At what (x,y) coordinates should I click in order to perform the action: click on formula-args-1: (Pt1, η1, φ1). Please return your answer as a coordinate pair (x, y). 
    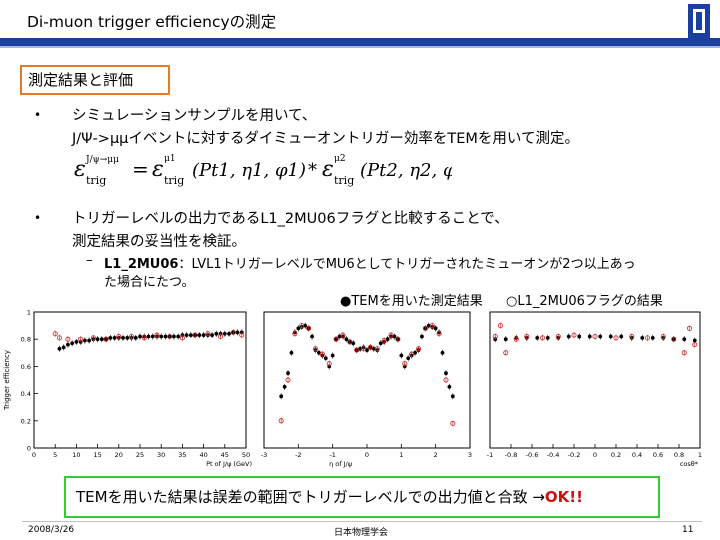
    Looking at the image, I should click on (249, 170).